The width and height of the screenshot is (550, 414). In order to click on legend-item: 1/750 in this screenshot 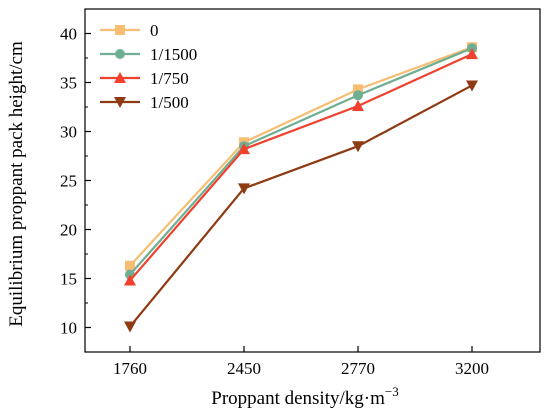, I will do `click(144, 78)`.